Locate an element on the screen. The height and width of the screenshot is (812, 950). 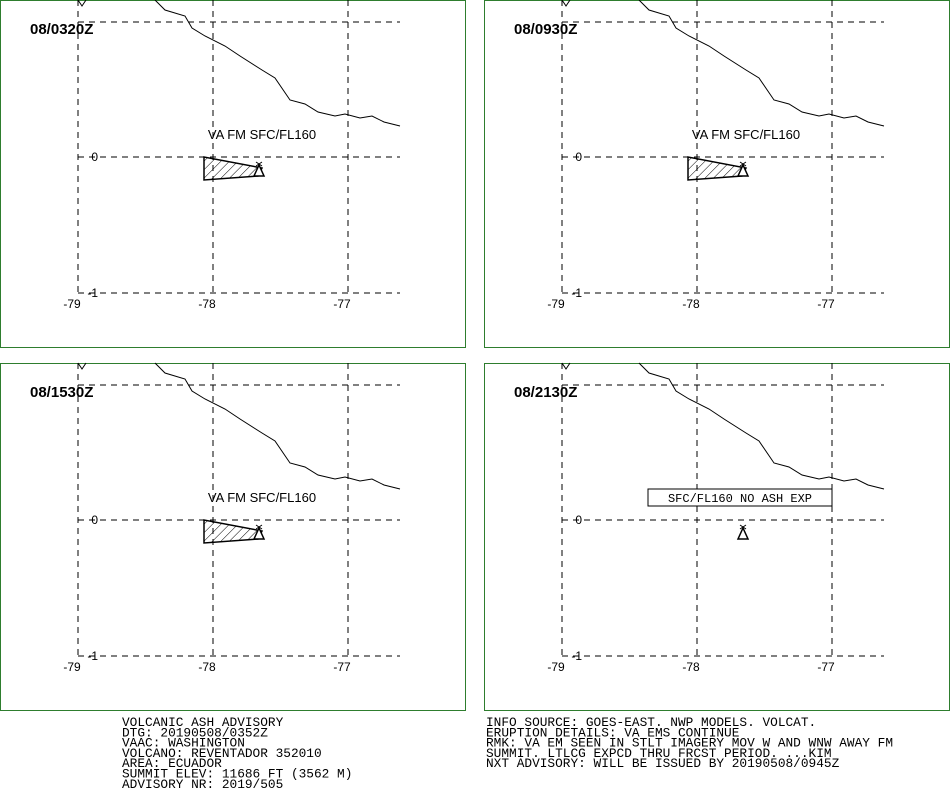
no-ash-label: SFC/FL160 NO ASH EXP is located at coordinates (740, 499).